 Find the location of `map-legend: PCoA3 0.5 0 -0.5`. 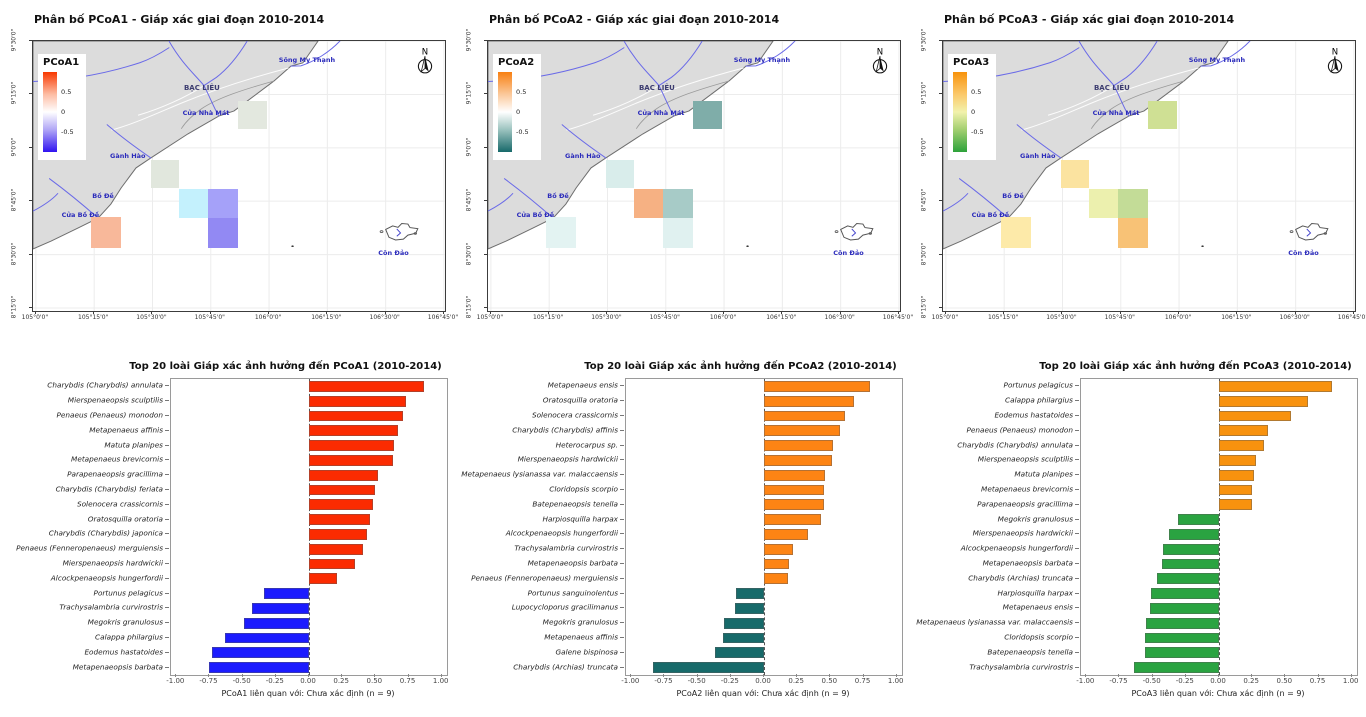

map-legend: PCoA3 0.5 0 -0.5 is located at coordinates (972, 107).